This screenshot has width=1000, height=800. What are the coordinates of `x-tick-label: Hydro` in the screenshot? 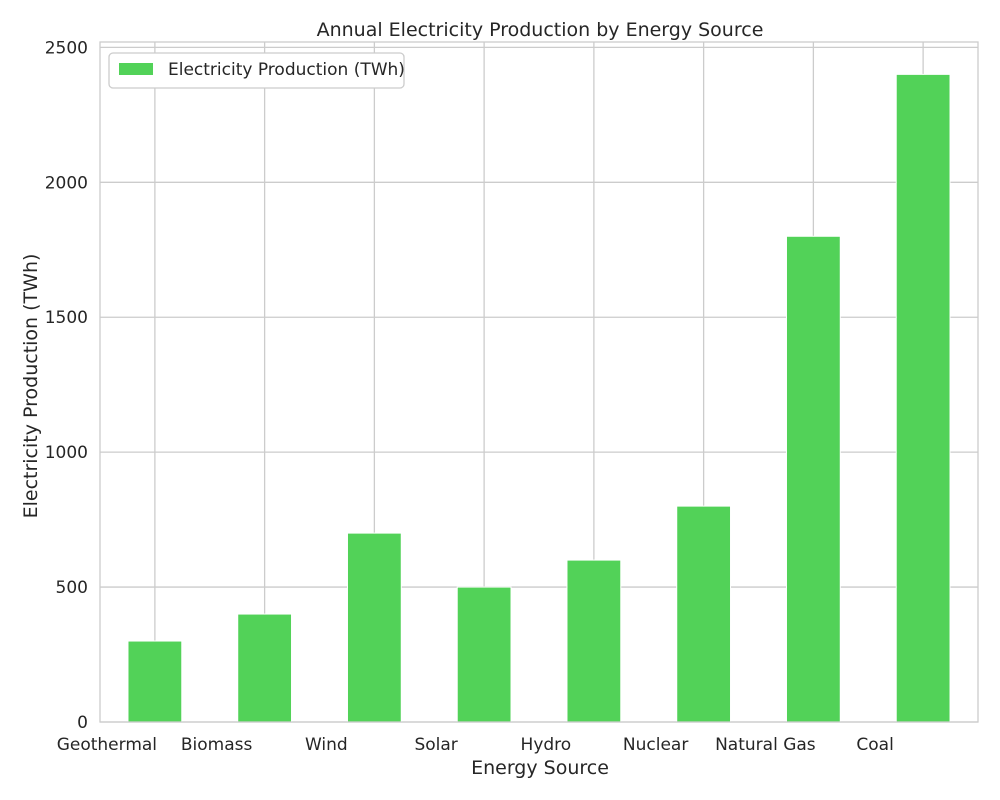 It's located at (546, 745).